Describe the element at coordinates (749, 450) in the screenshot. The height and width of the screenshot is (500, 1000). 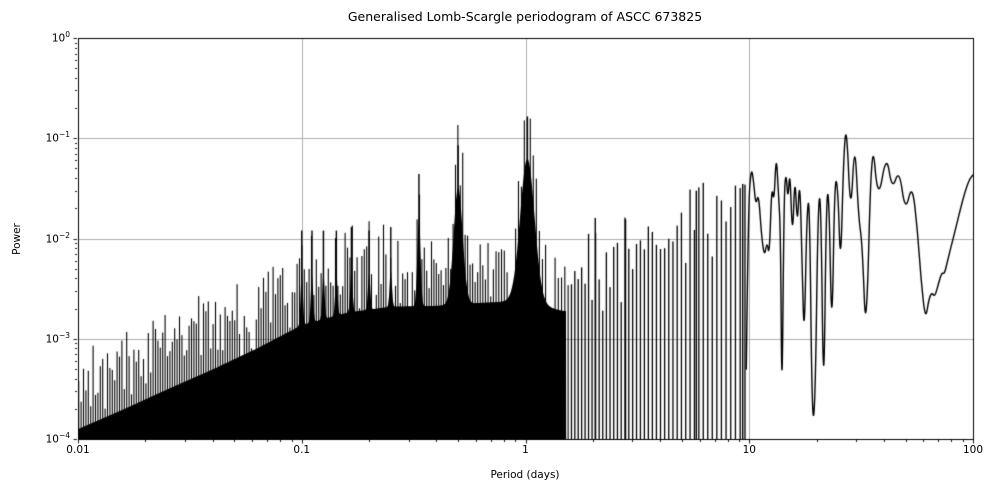
I see `x-tick-label: 10` at that location.